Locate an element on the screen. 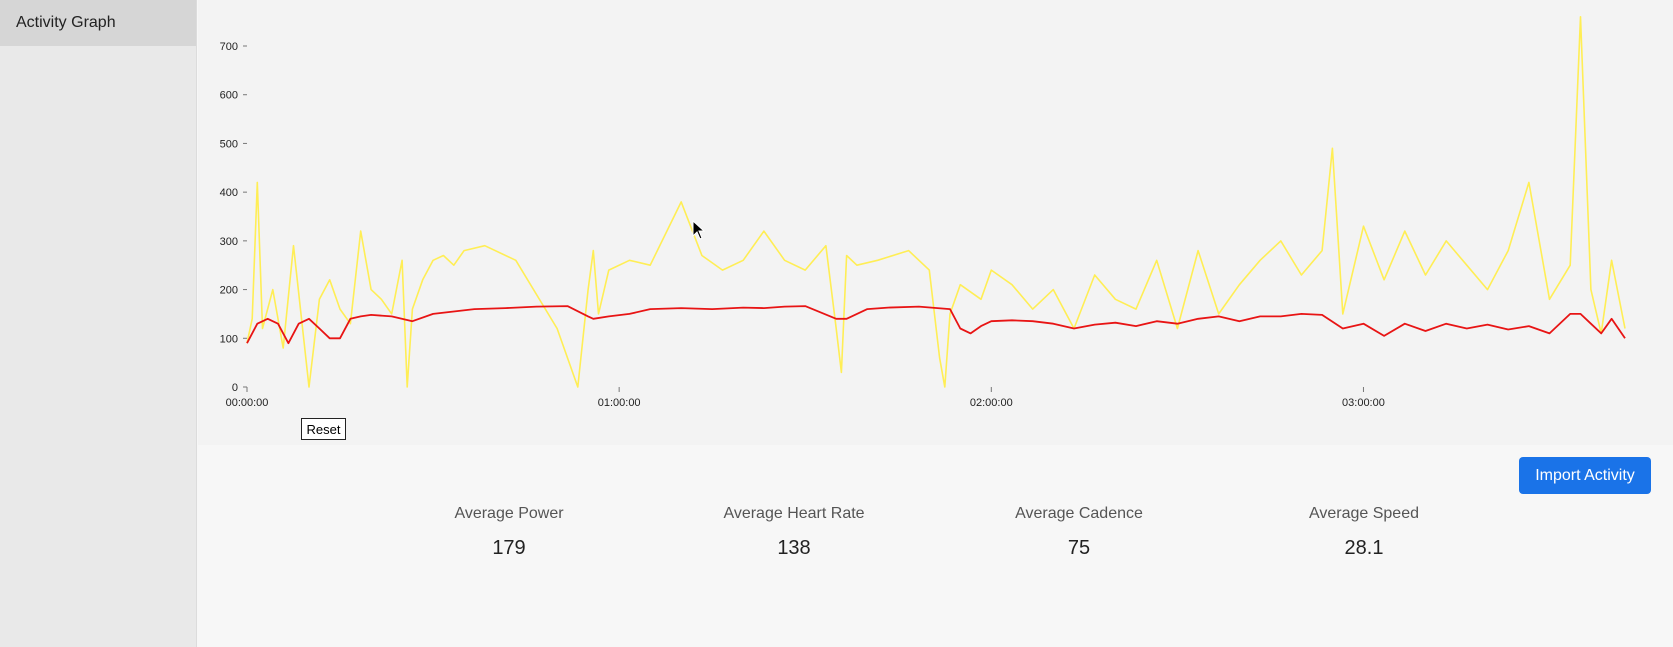 Image resolution: width=1673 pixels, height=647 pixels. stat-label: Average Power is located at coordinates (509, 513).